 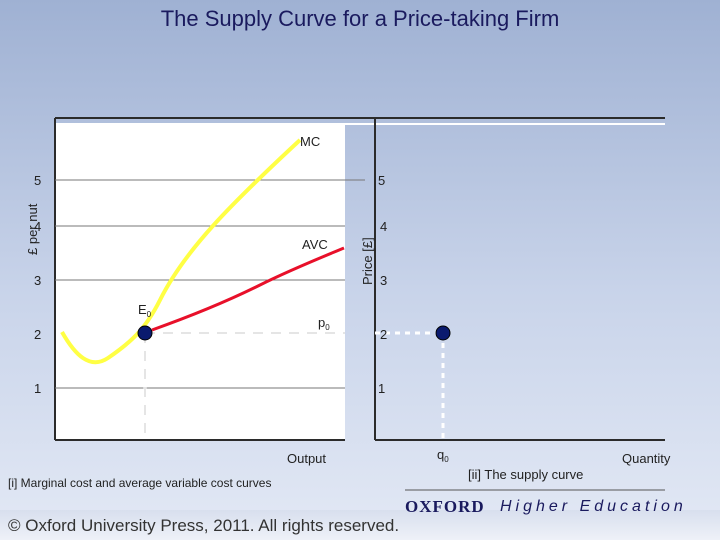 What do you see at coordinates (367, 261) in the screenshot?
I see `right-y-axis-label: Price [£]` at bounding box center [367, 261].